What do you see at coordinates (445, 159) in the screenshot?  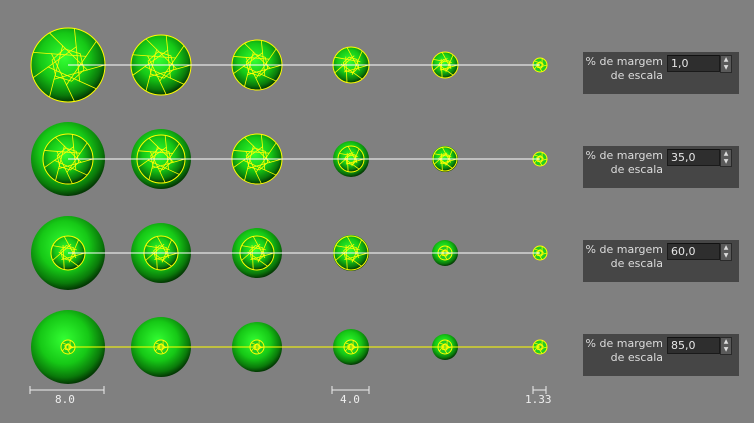 I see `sphere` at bounding box center [445, 159].